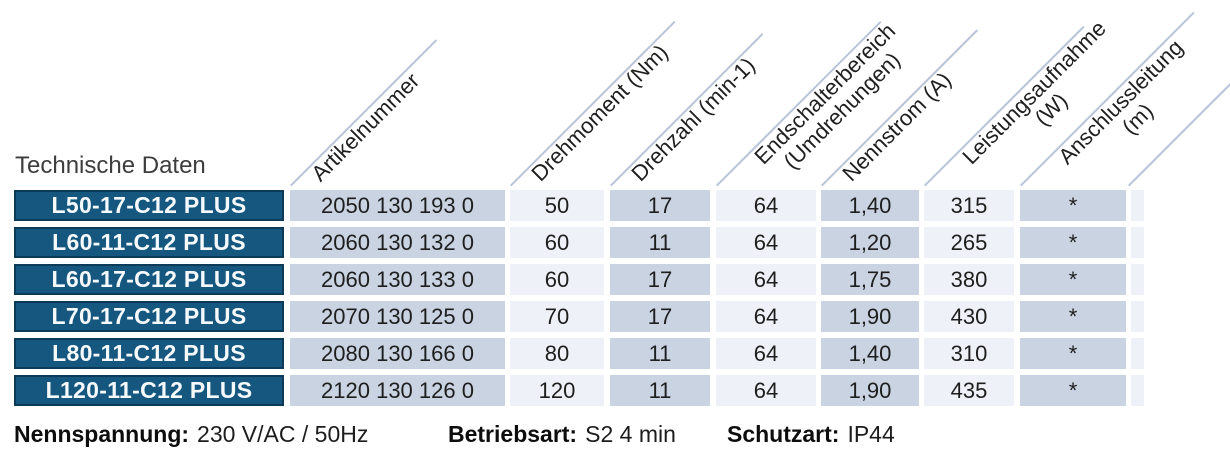 This screenshot has height=459, width=1230. Describe the element at coordinates (397, 316) in the screenshot. I see `cell-artikelnummer: 2070 130 125 0` at that location.